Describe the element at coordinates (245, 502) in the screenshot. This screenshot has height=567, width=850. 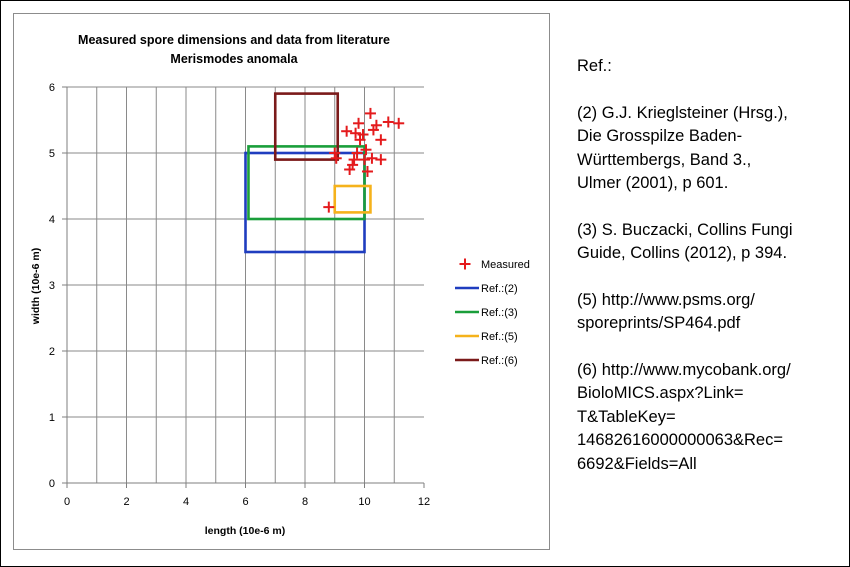
I see `x-tick-label: 6` at that location.